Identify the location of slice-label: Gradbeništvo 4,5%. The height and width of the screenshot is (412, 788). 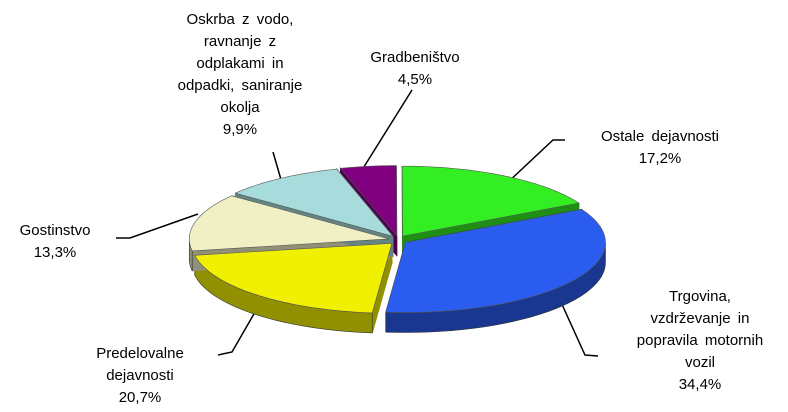
(415, 69).